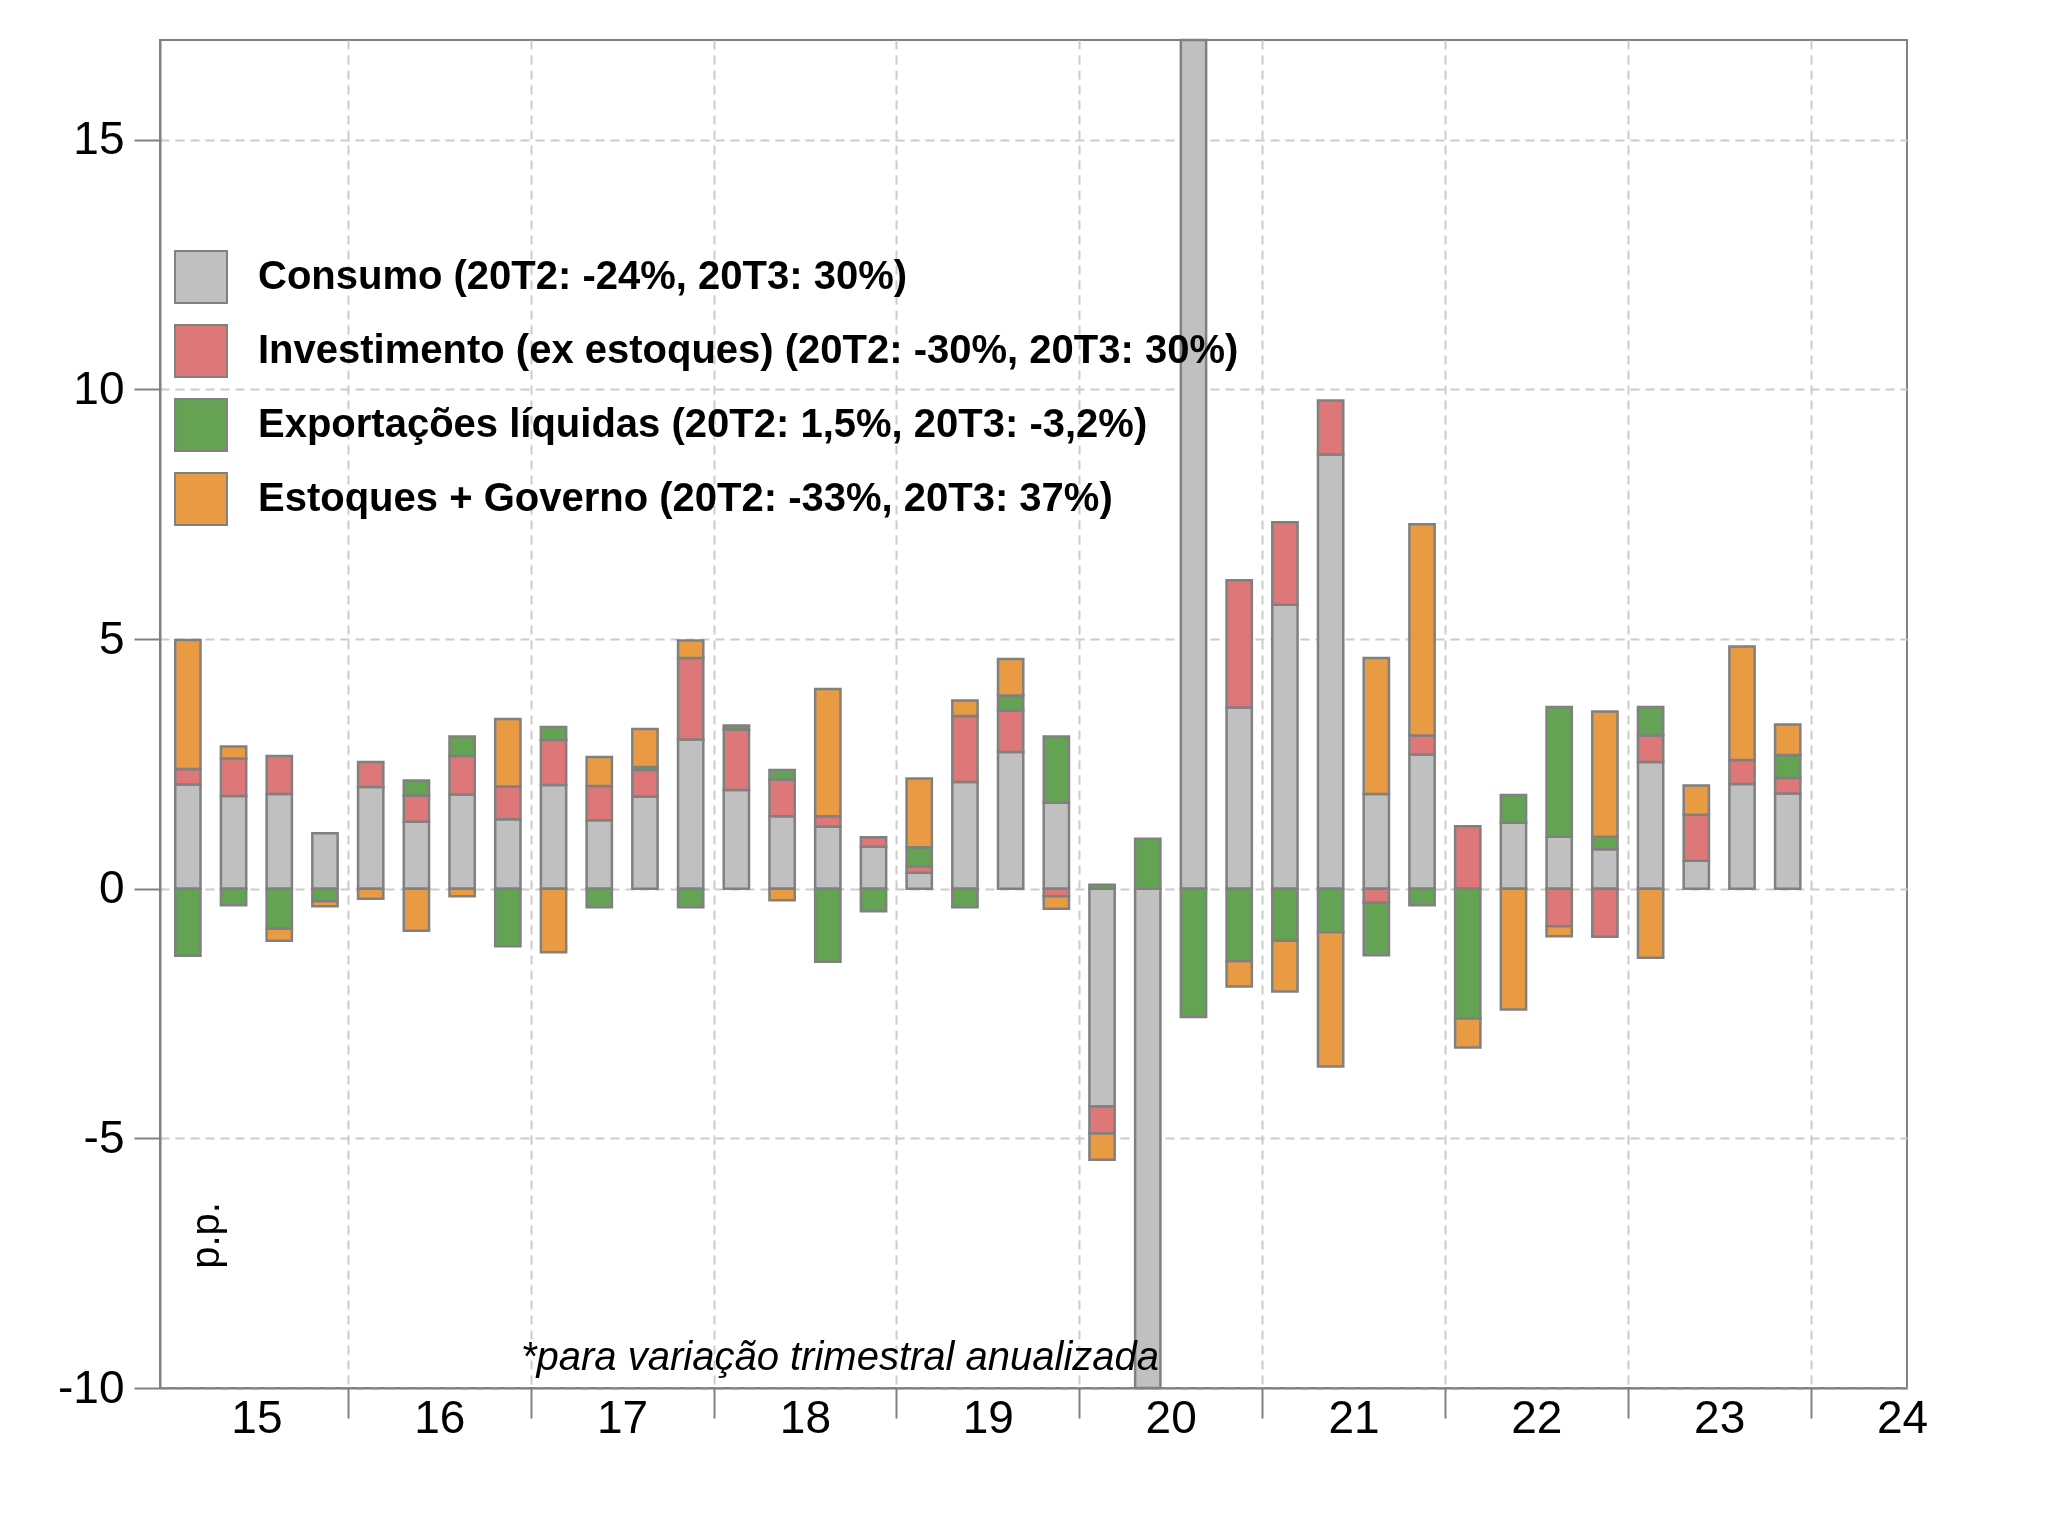  I want to click on x-tick-label: 17, so click(623, 1416).